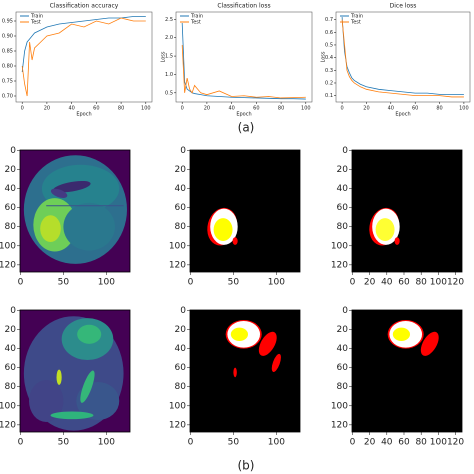  I want to click on y-tick-label: 0.5, so click(329, 45).